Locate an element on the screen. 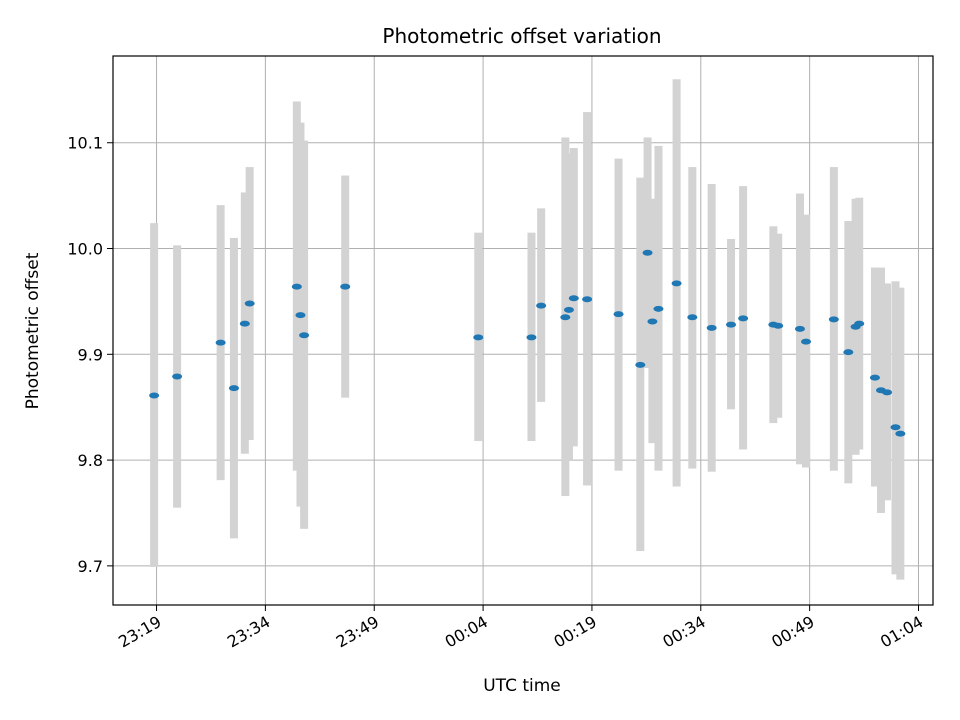 This screenshot has width=960, height=720. x-axis-label: UTC time is located at coordinates (522, 686).